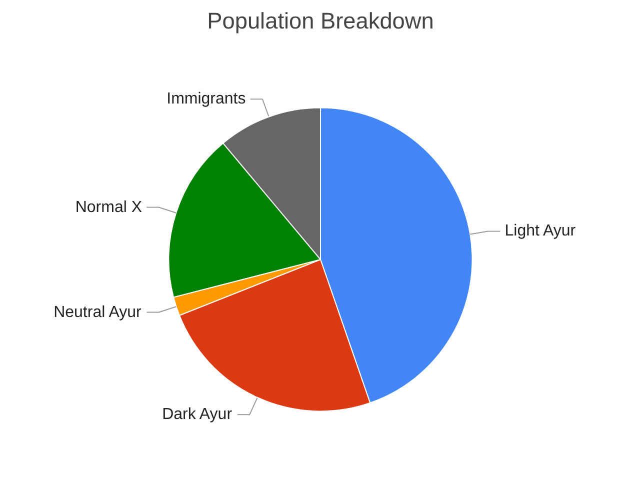 The width and height of the screenshot is (640, 480). I want to click on slice-label: Dark Ayur, so click(197, 415).